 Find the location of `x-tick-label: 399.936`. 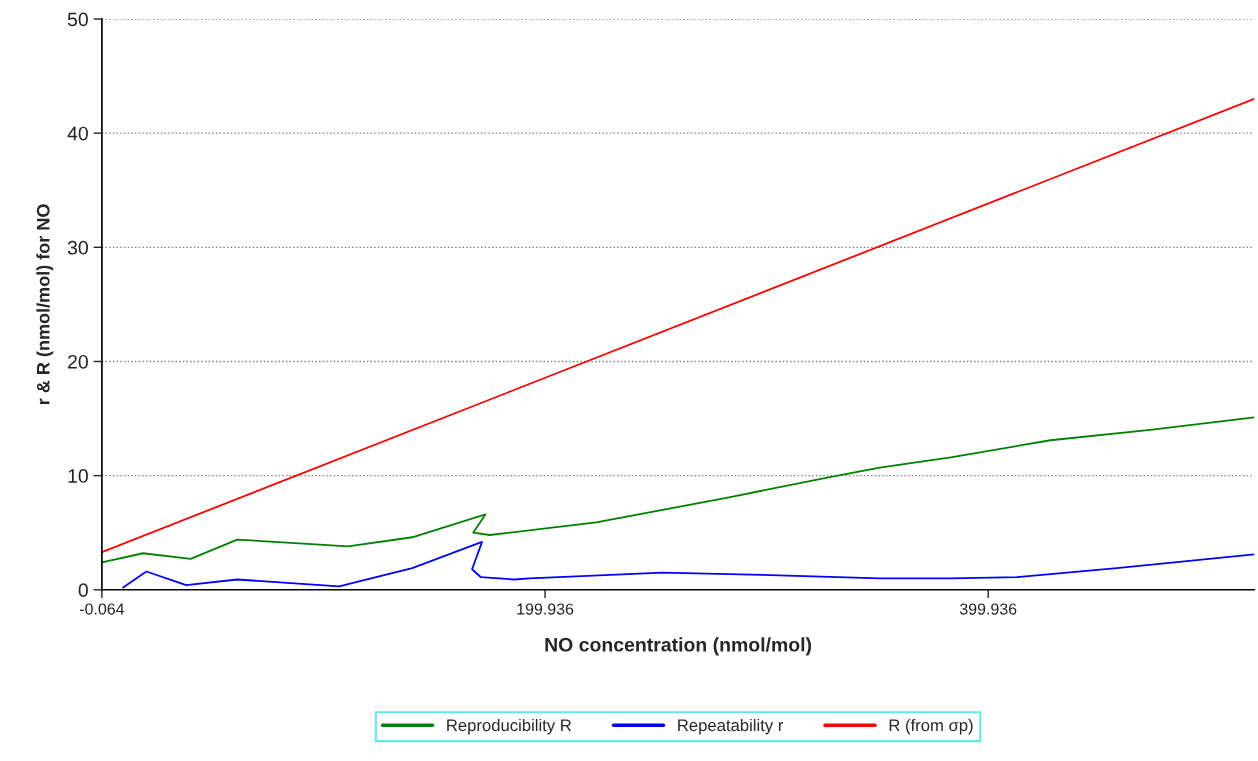

x-tick-label: 399.936 is located at coordinates (988, 609).